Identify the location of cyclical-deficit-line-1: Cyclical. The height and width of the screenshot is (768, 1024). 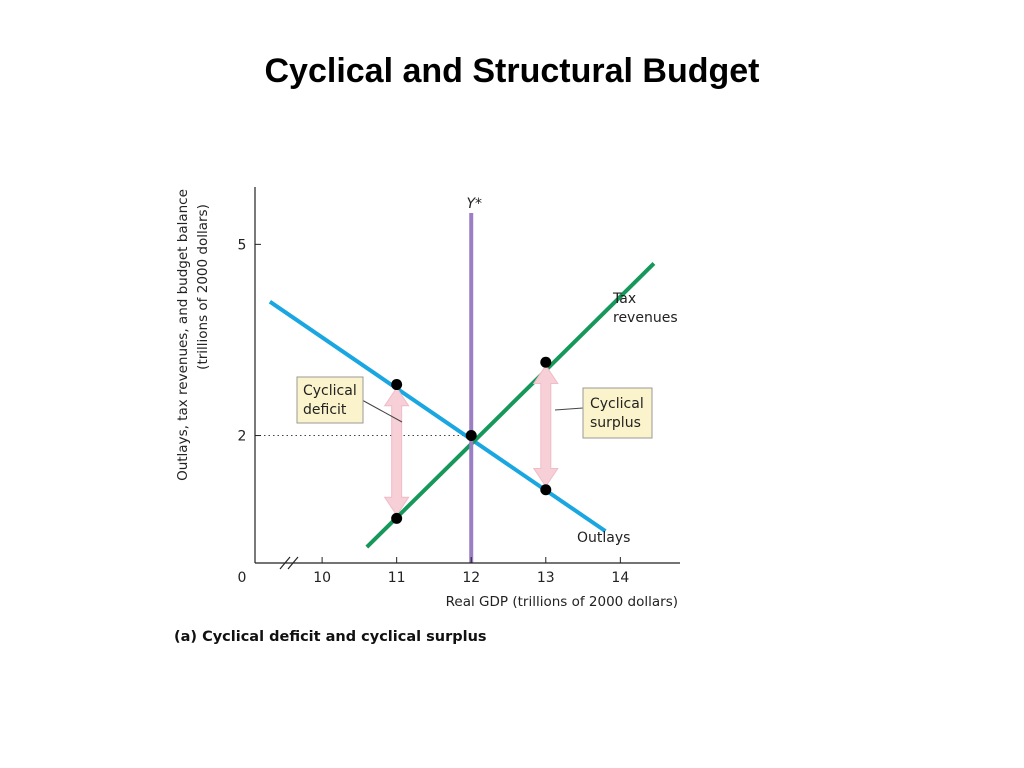
(330, 391).